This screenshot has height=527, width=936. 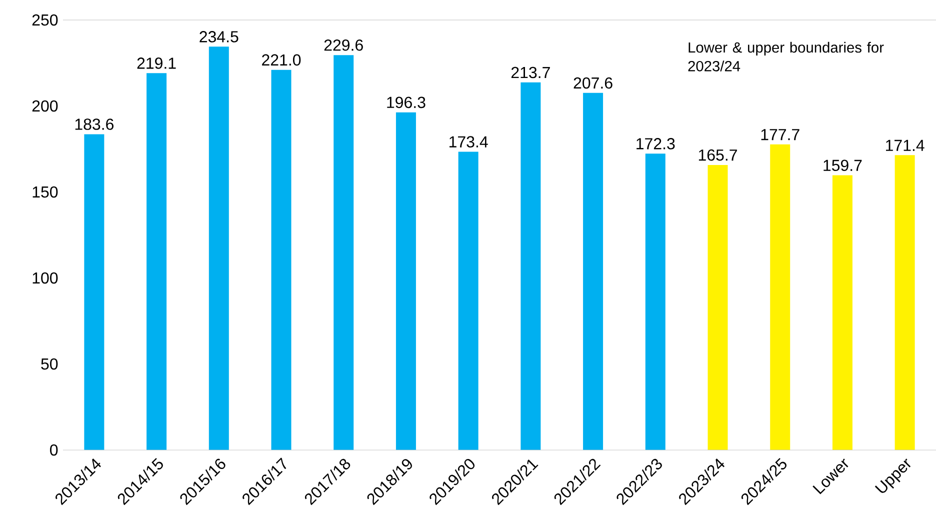 I want to click on y-tick-label: 200, so click(x=45, y=106).